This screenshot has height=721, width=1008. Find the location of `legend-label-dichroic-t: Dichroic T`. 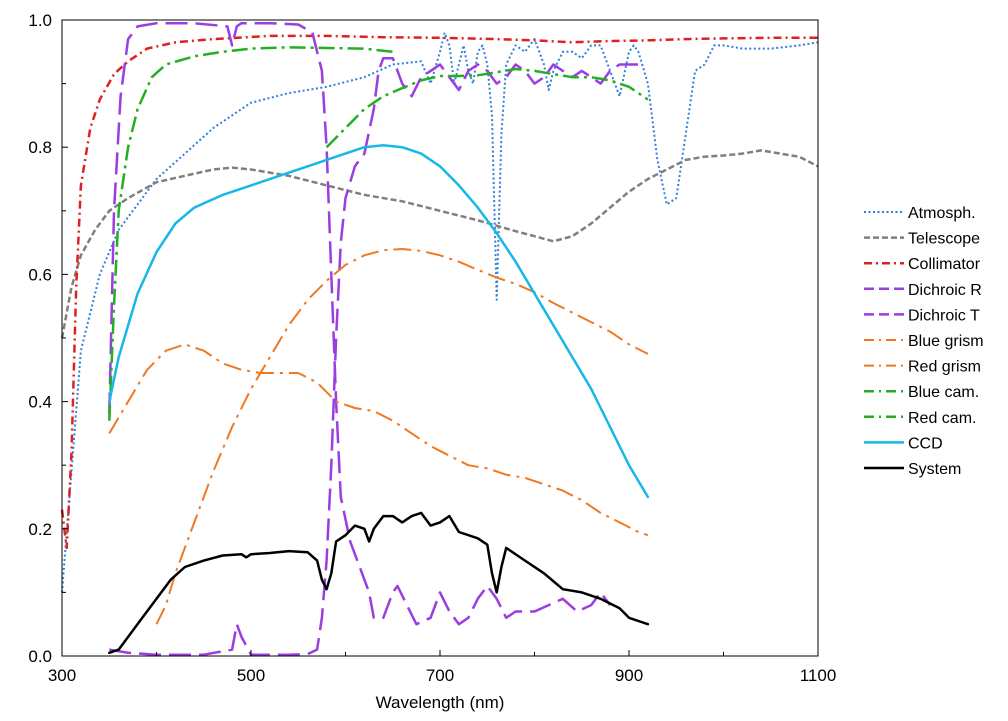

legend-label-dichroic-t: Dichroic T is located at coordinates (944, 315).